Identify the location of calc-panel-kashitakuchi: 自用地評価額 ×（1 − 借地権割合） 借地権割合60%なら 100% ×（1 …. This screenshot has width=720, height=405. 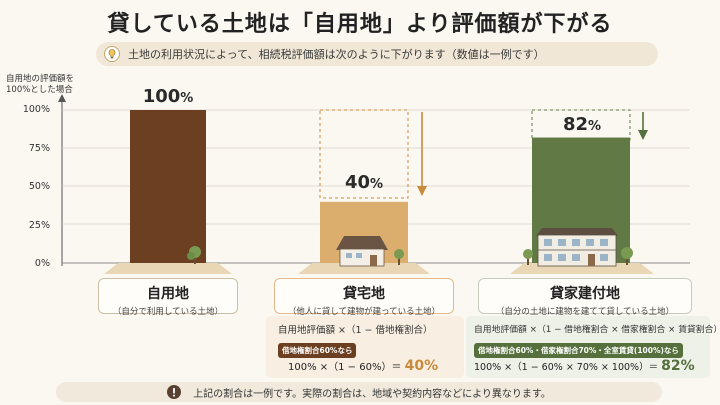
(365, 347).